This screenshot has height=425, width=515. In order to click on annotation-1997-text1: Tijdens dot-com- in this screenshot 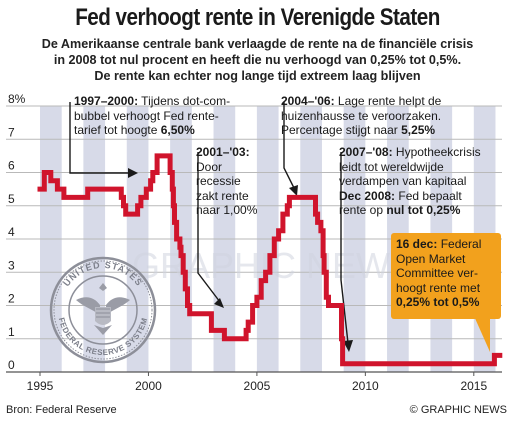, I will do `click(184, 101)`.